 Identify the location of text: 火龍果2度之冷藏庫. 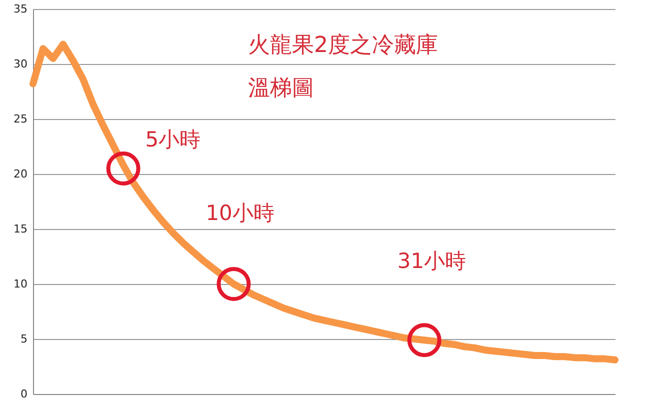
(343, 45).